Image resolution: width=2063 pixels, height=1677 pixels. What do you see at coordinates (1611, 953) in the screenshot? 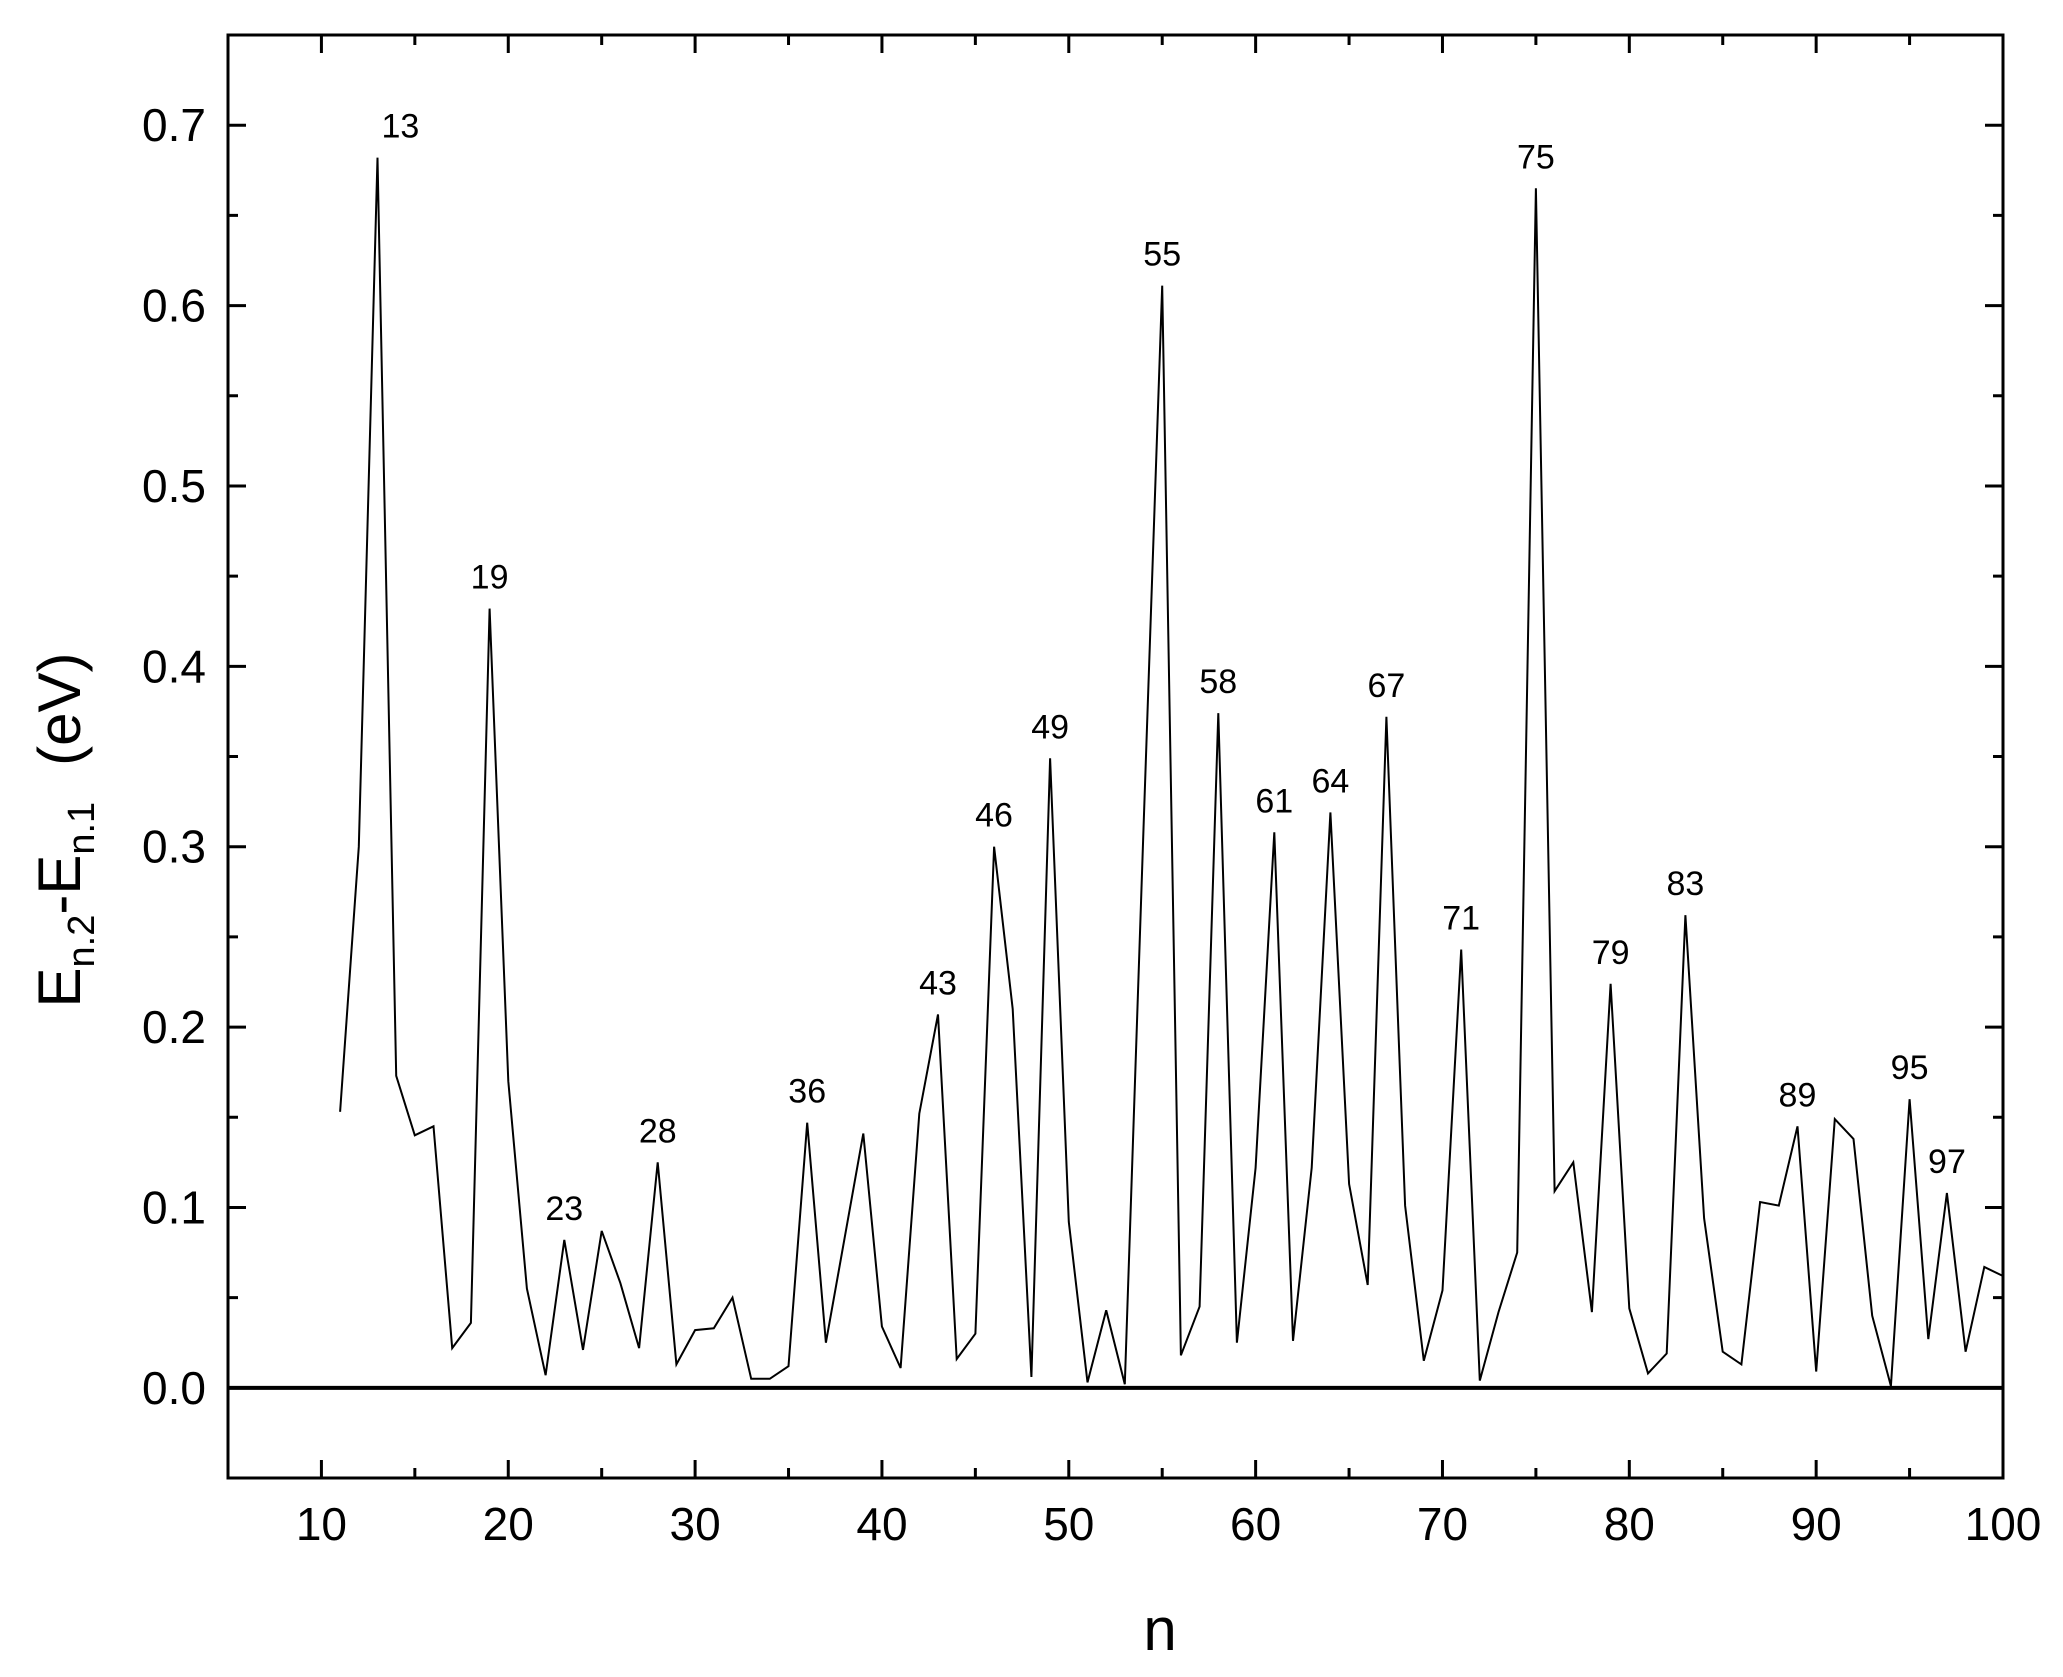
I see `peak-label: 79` at bounding box center [1611, 953].